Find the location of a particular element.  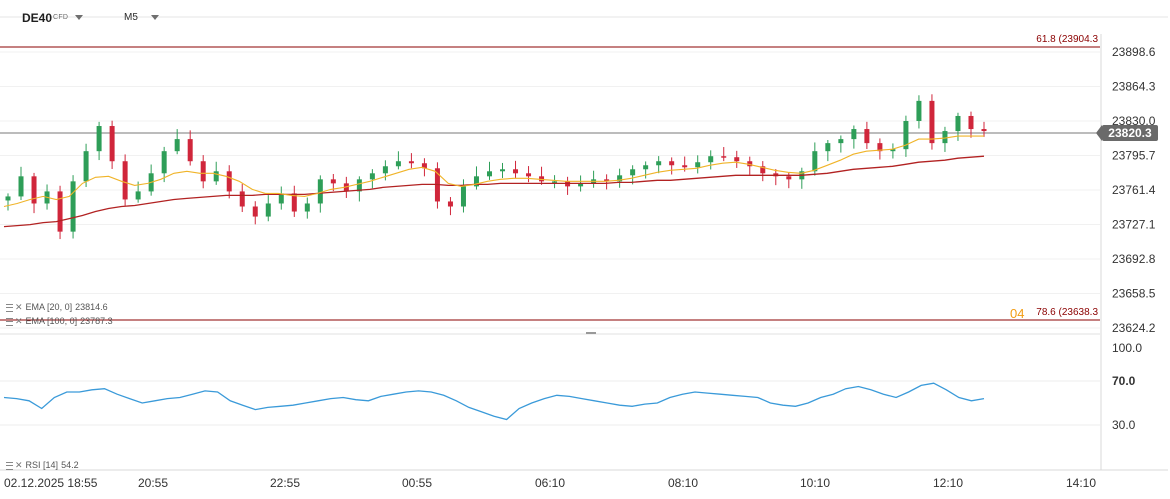

price-tick-label: 23830.0 is located at coordinates (1134, 121).